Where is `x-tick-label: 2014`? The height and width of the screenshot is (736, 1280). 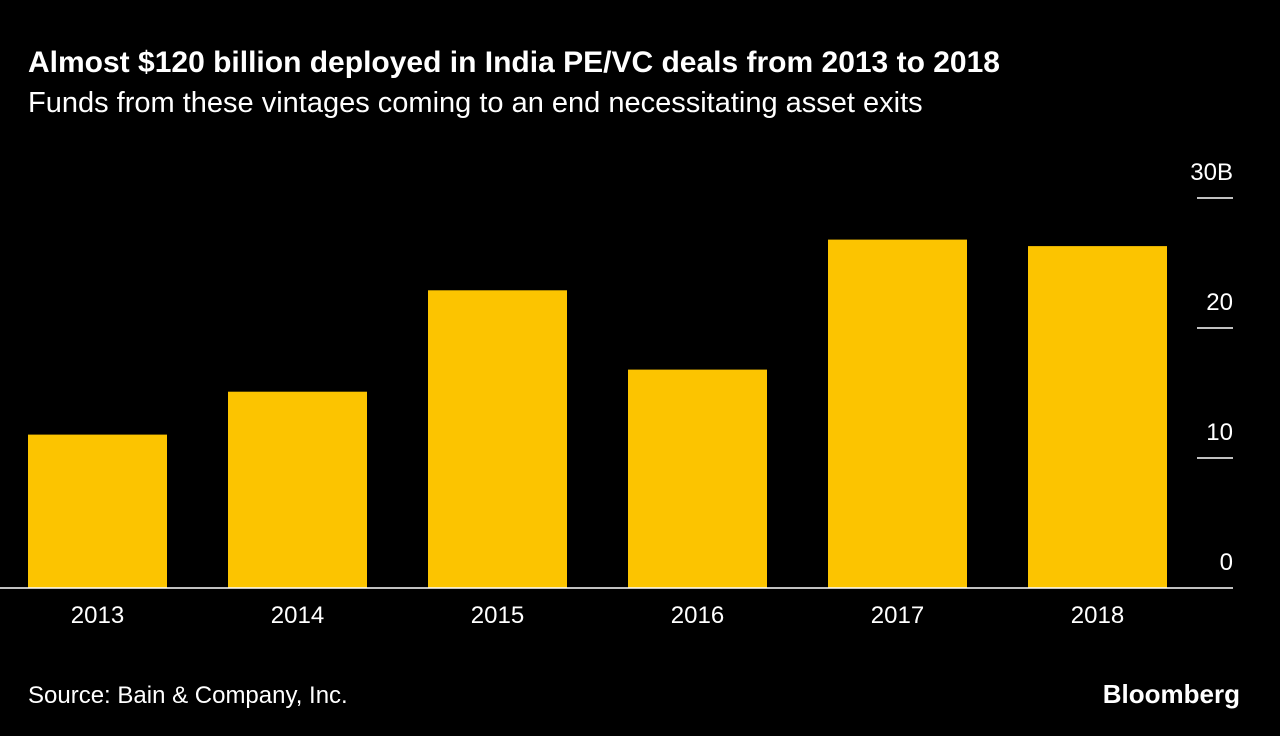
x-tick-label: 2014 is located at coordinates (297, 615).